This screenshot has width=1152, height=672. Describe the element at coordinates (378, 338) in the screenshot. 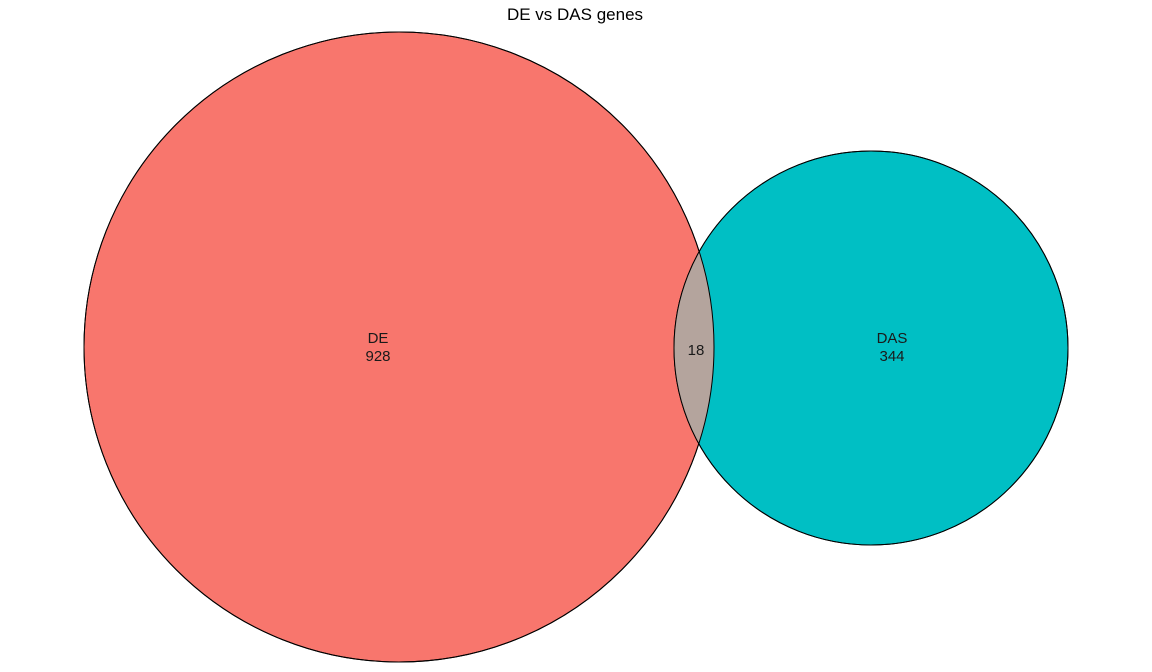

I see `set-de-name: DE` at that location.